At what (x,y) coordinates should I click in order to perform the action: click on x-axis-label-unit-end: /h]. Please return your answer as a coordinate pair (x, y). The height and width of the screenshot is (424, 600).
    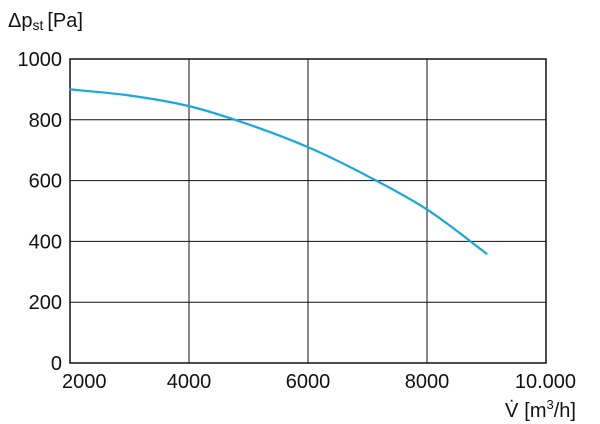
    Looking at the image, I should click on (565, 411).